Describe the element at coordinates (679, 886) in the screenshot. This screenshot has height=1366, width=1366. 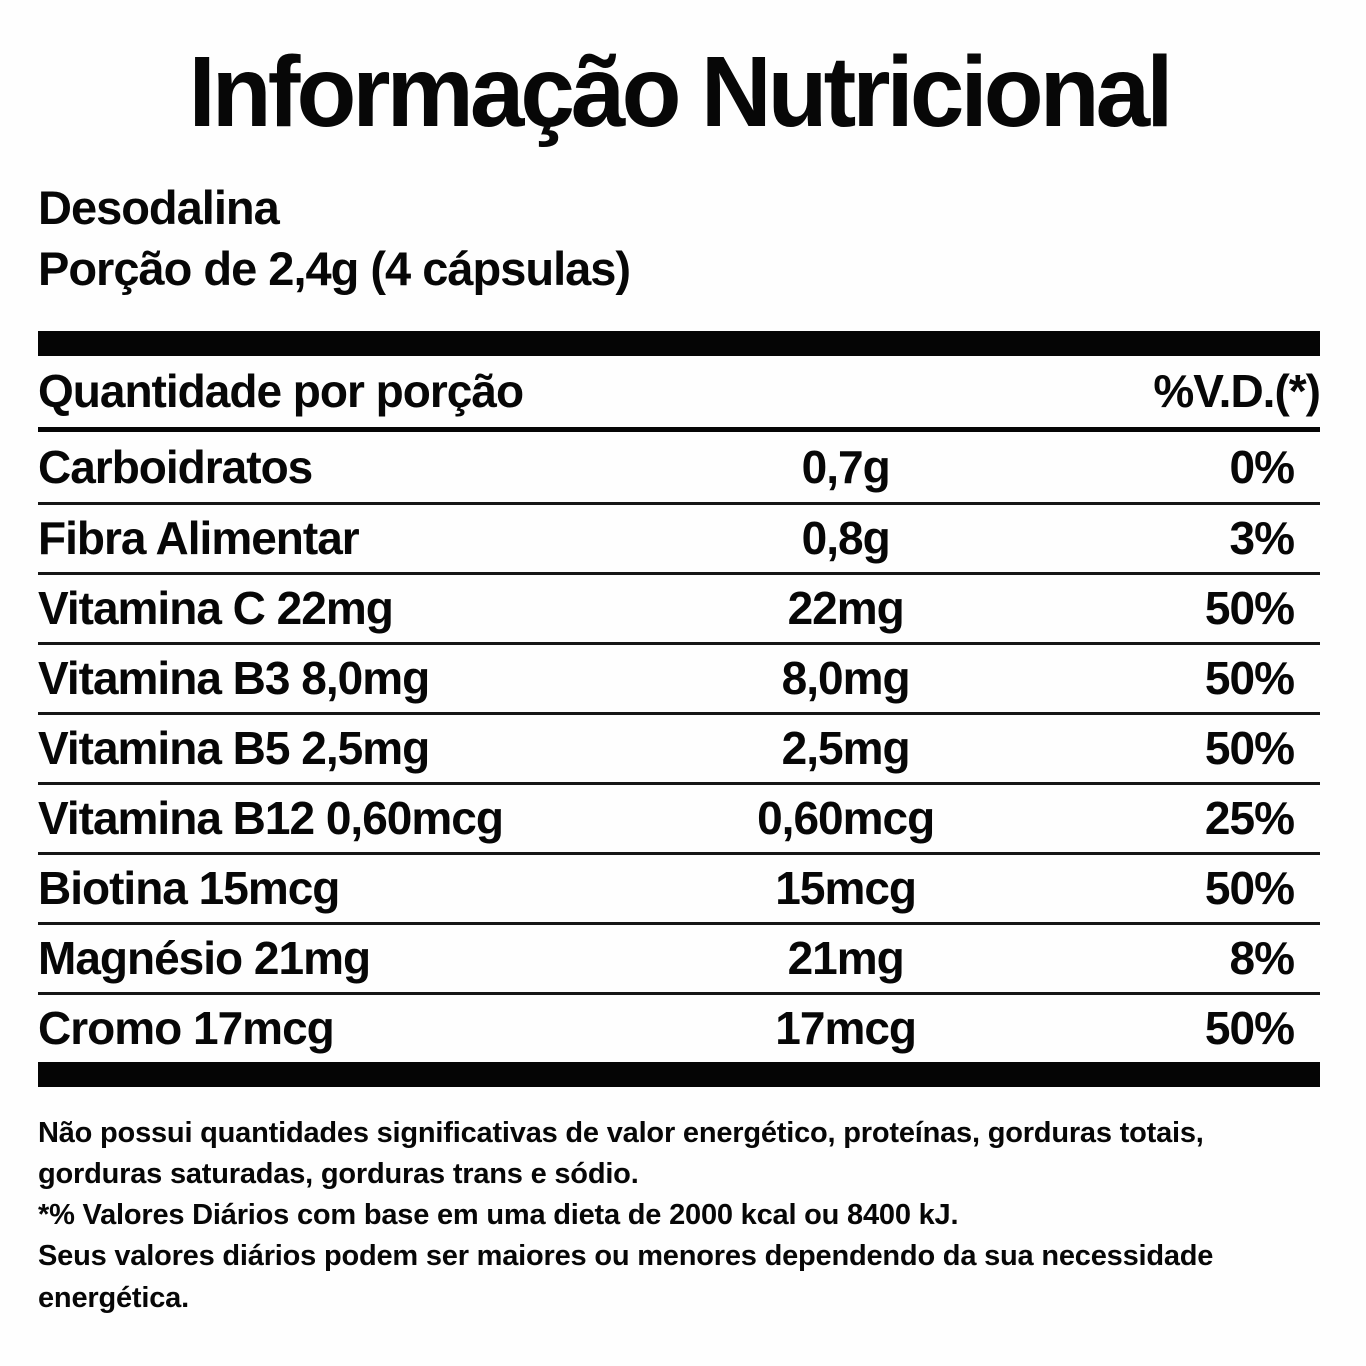
I see `table-row: Biotina 15mcg 15mcg 50%` at that location.